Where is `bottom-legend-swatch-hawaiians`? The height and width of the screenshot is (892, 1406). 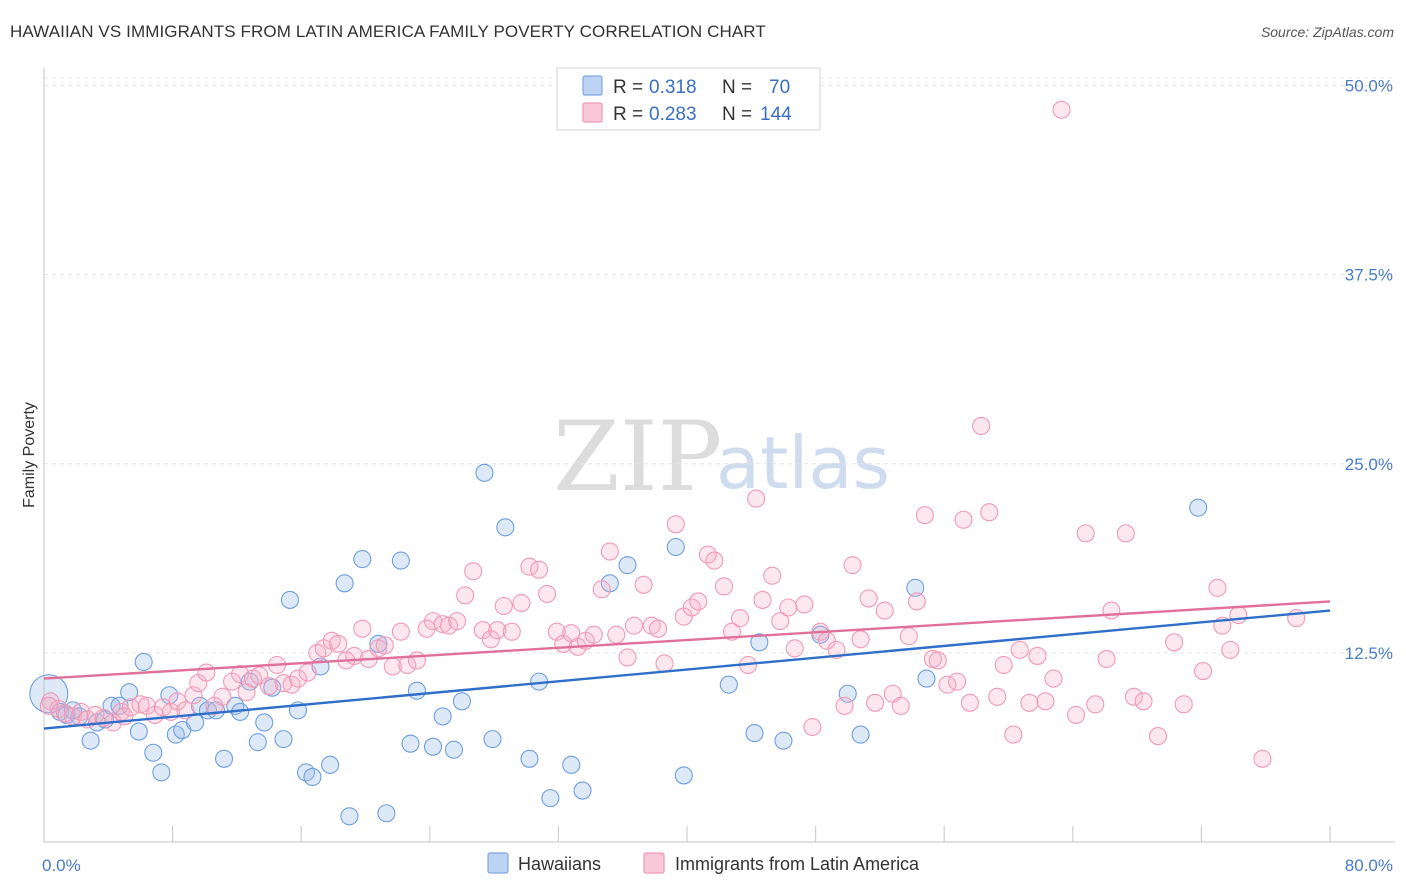
bottom-legend-swatch-hawaiians is located at coordinates (498, 863).